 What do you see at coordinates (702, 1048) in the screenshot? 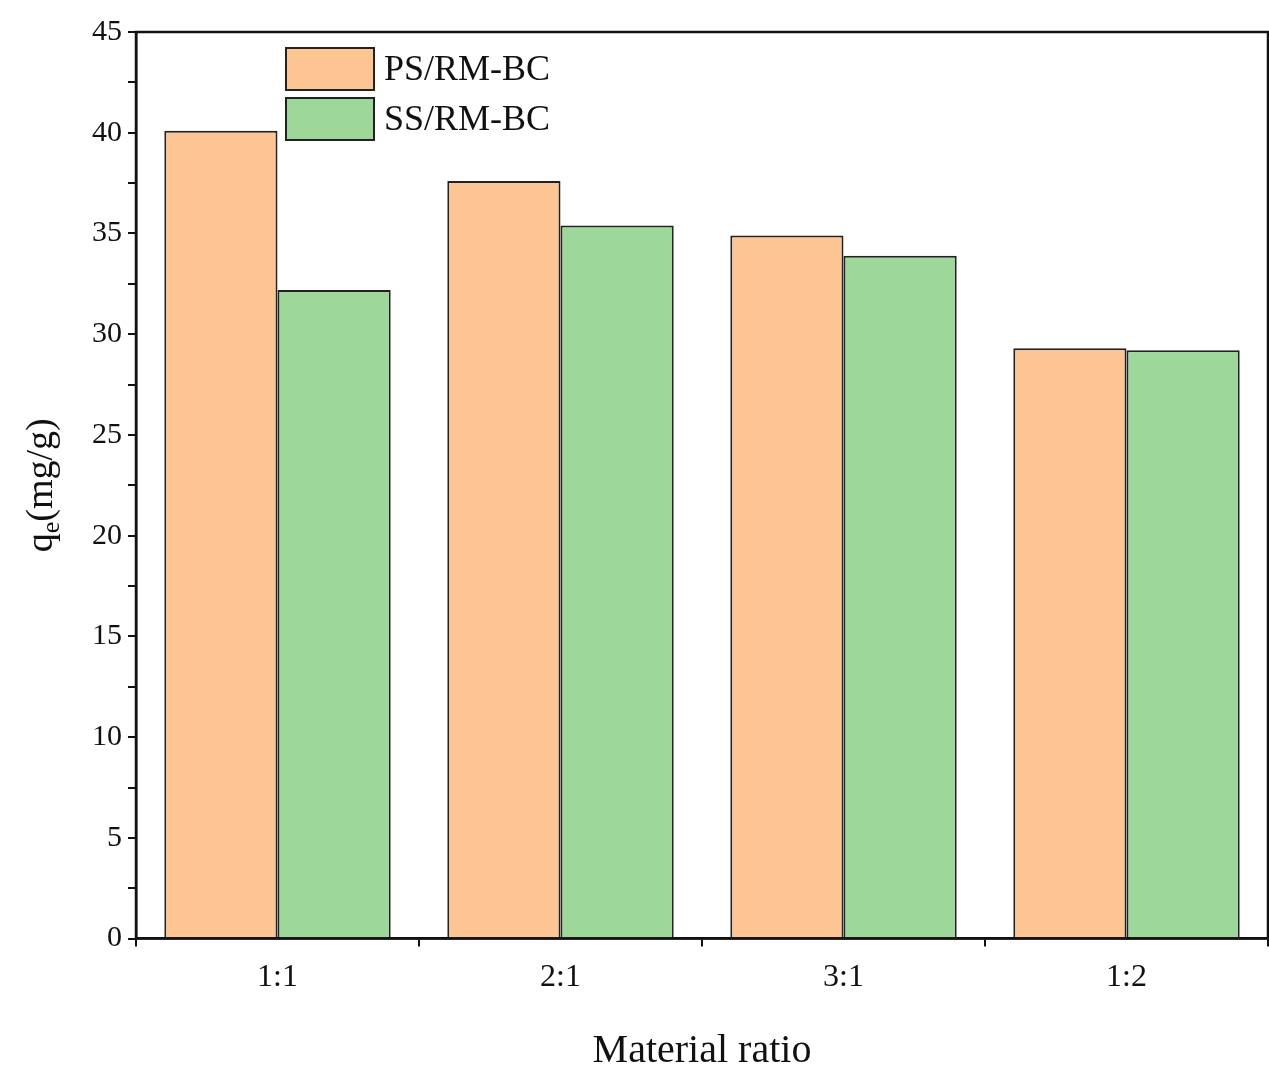
I see `x-axis-title: Material ratio` at bounding box center [702, 1048].